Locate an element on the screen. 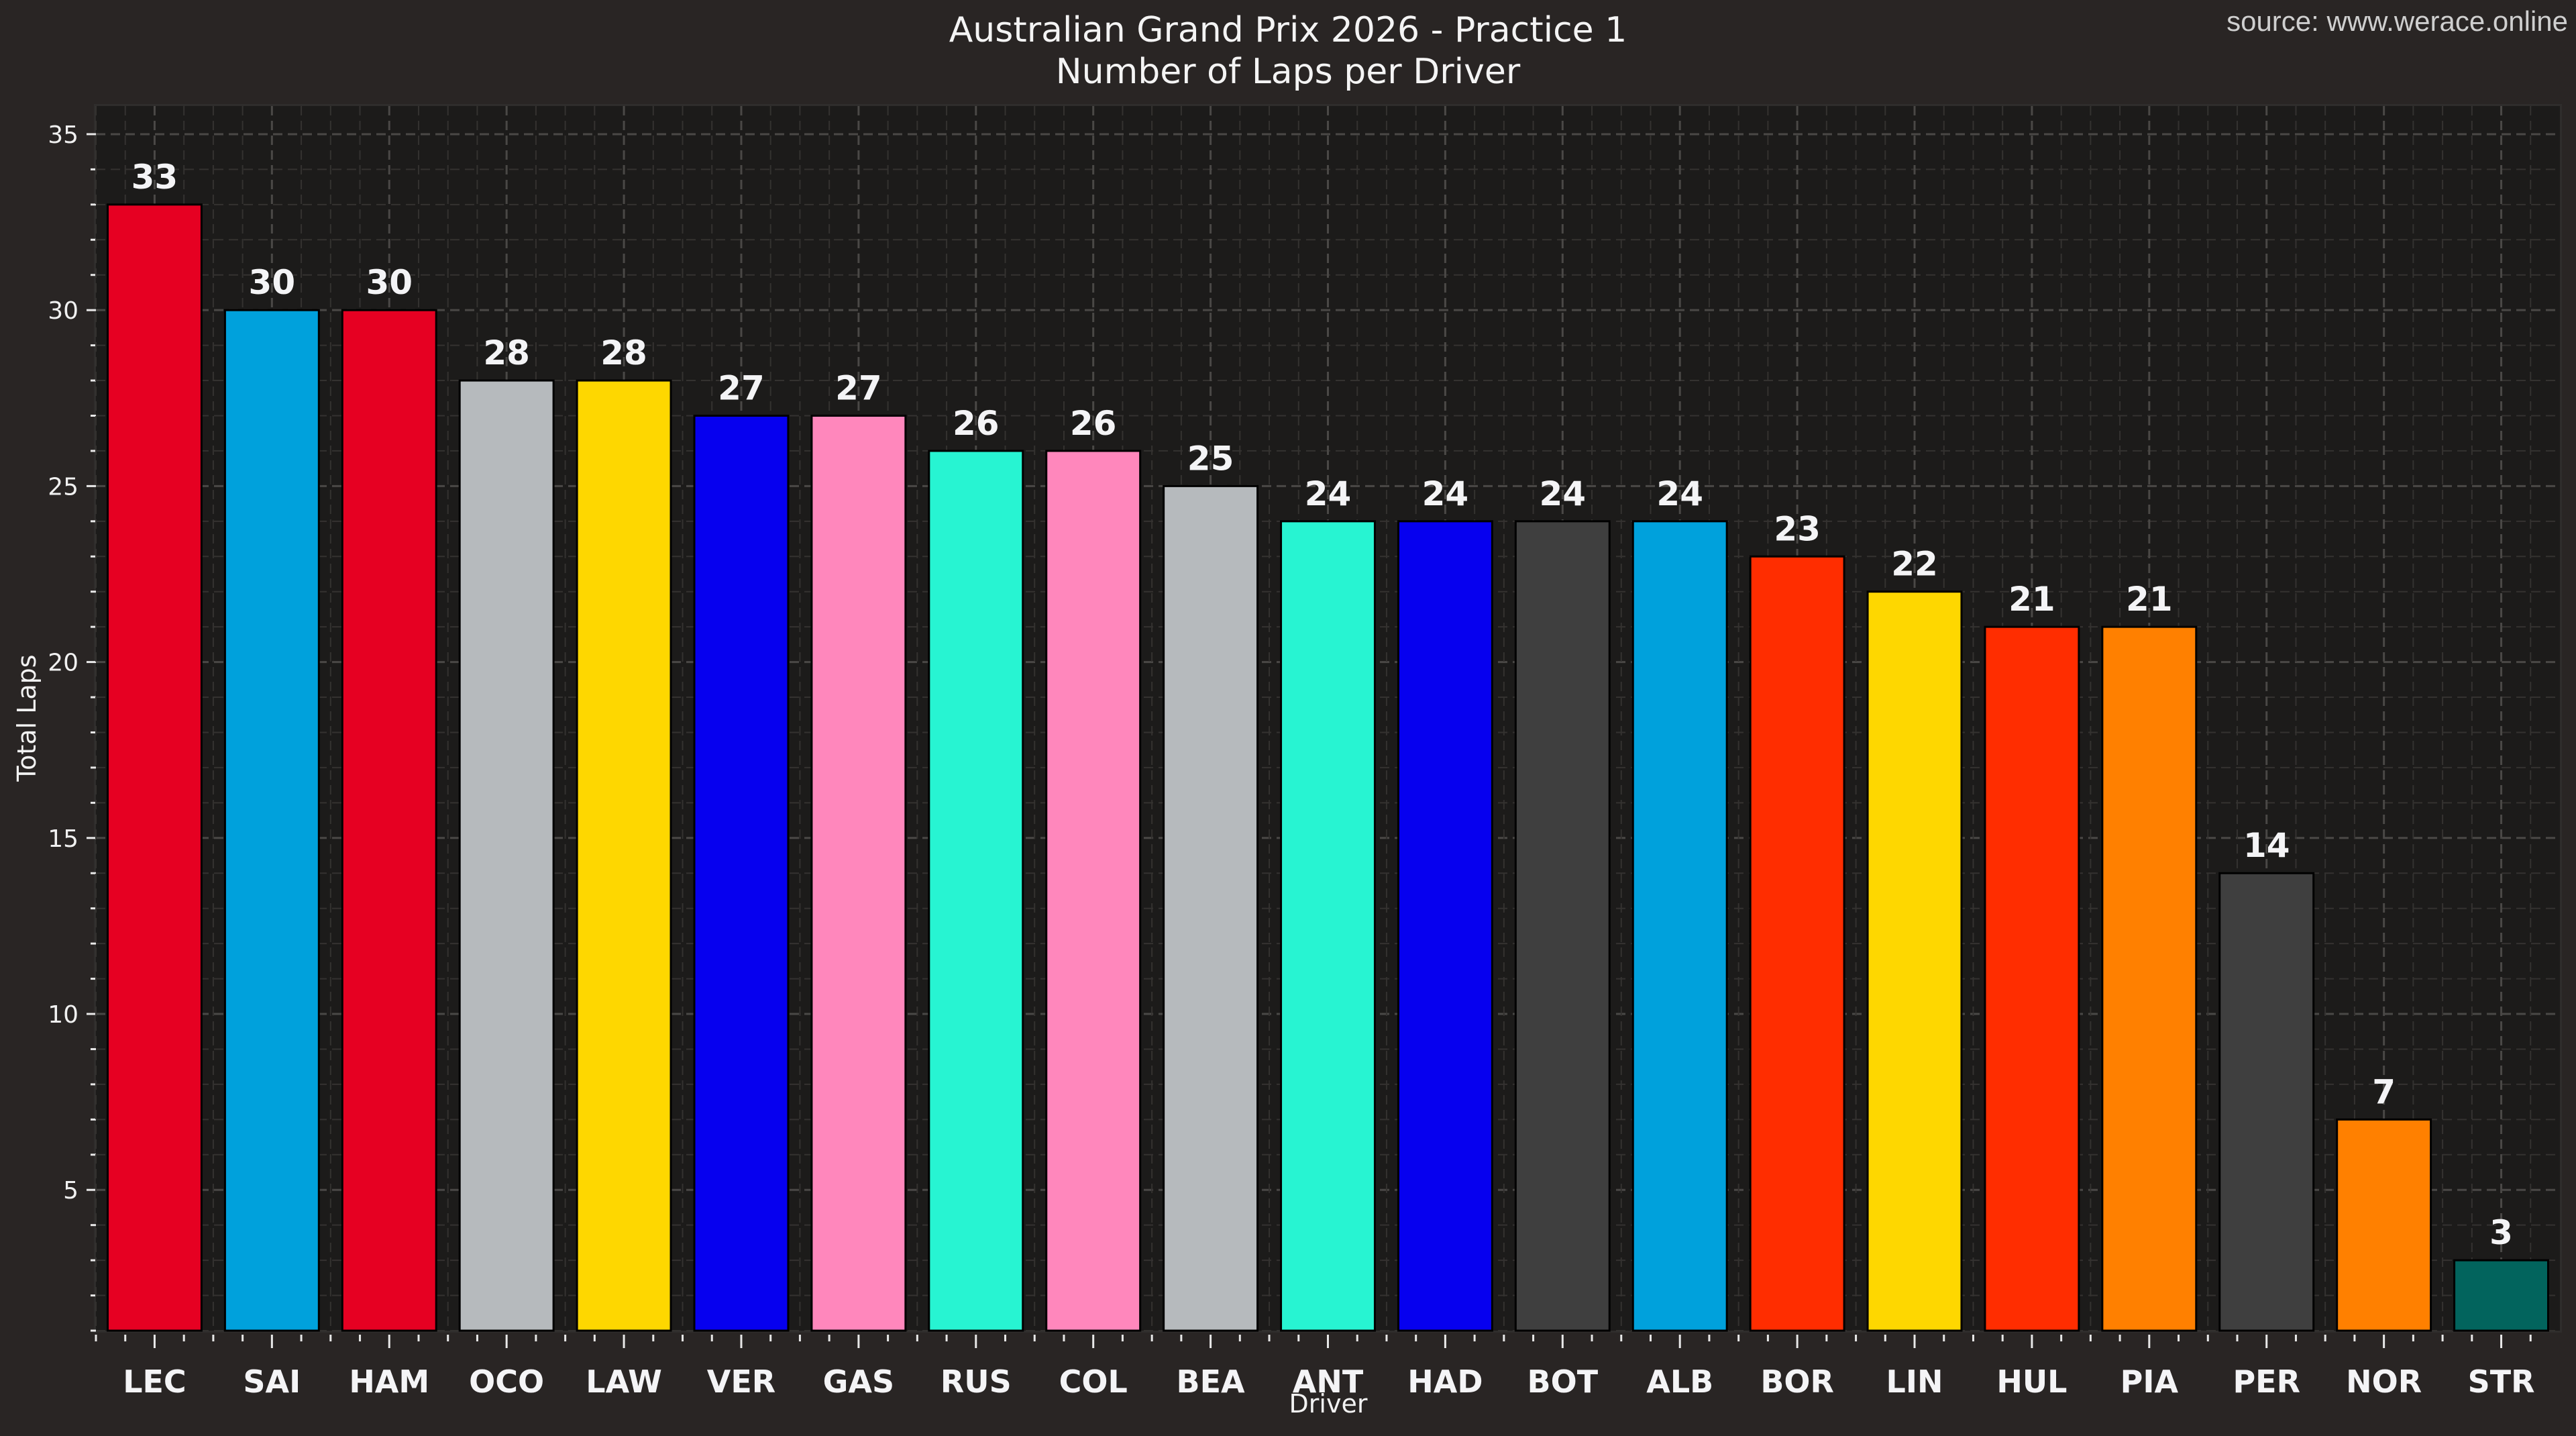  x-tick-label: NOR is located at coordinates (2384, 1382).